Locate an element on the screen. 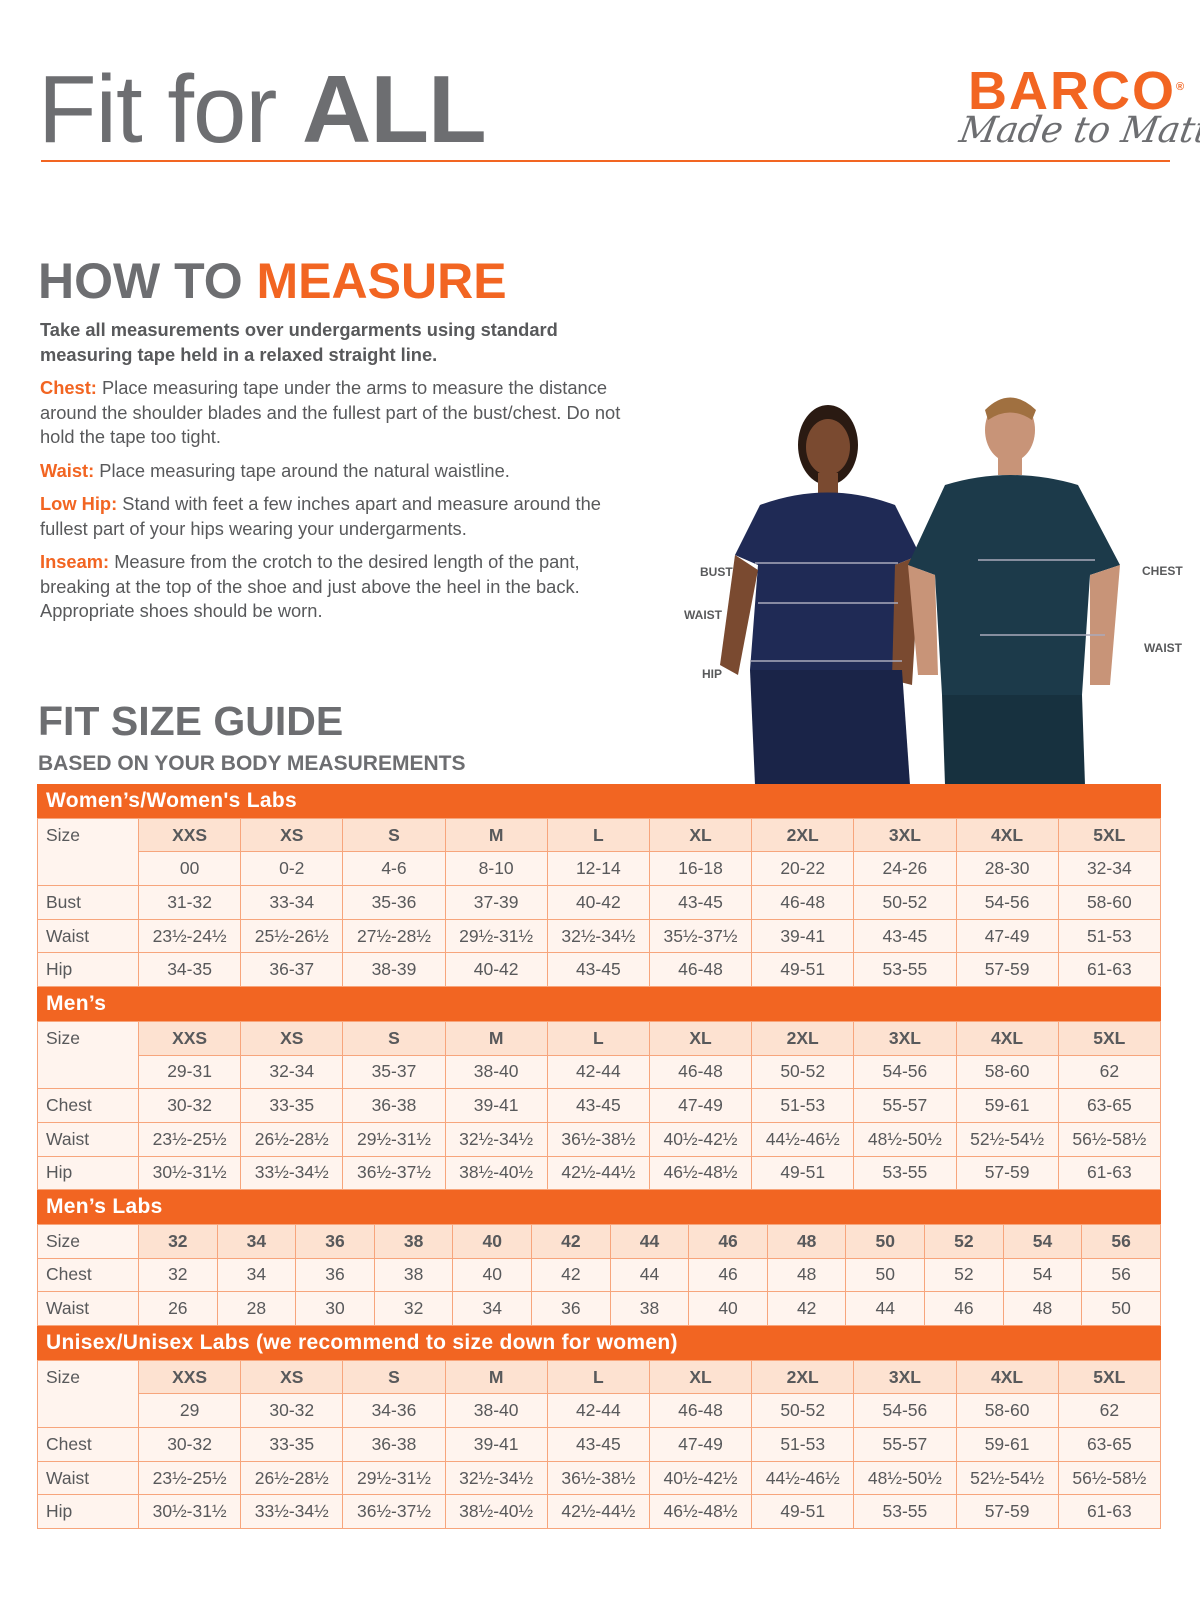 This screenshot has height=1600, width=1200. size-header-cell: 48 is located at coordinates (806, 1241).